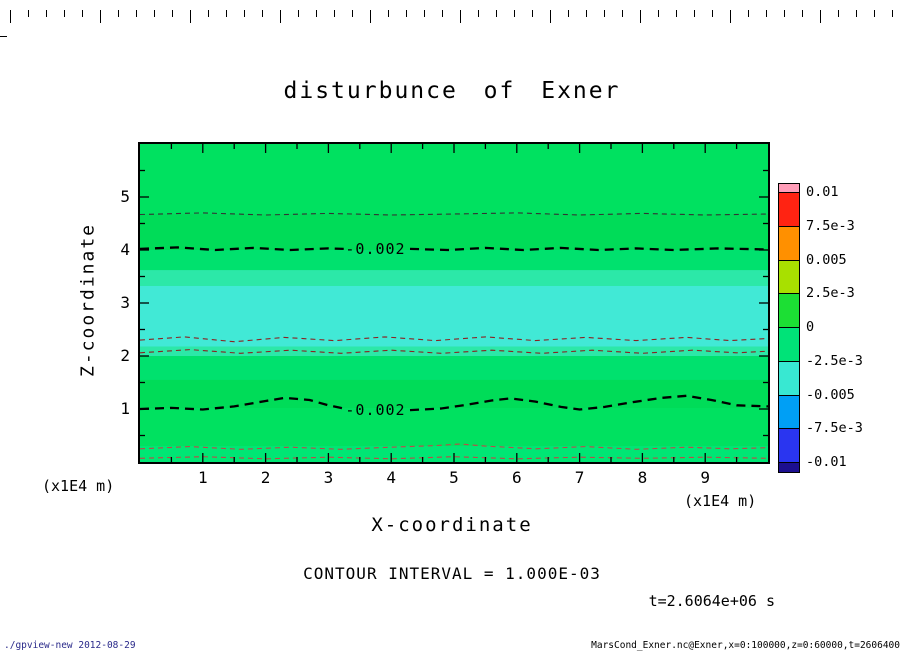  Describe the element at coordinates (826, 259) in the screenshot. I see `colorbar-tick-label: 0.005` at that location.